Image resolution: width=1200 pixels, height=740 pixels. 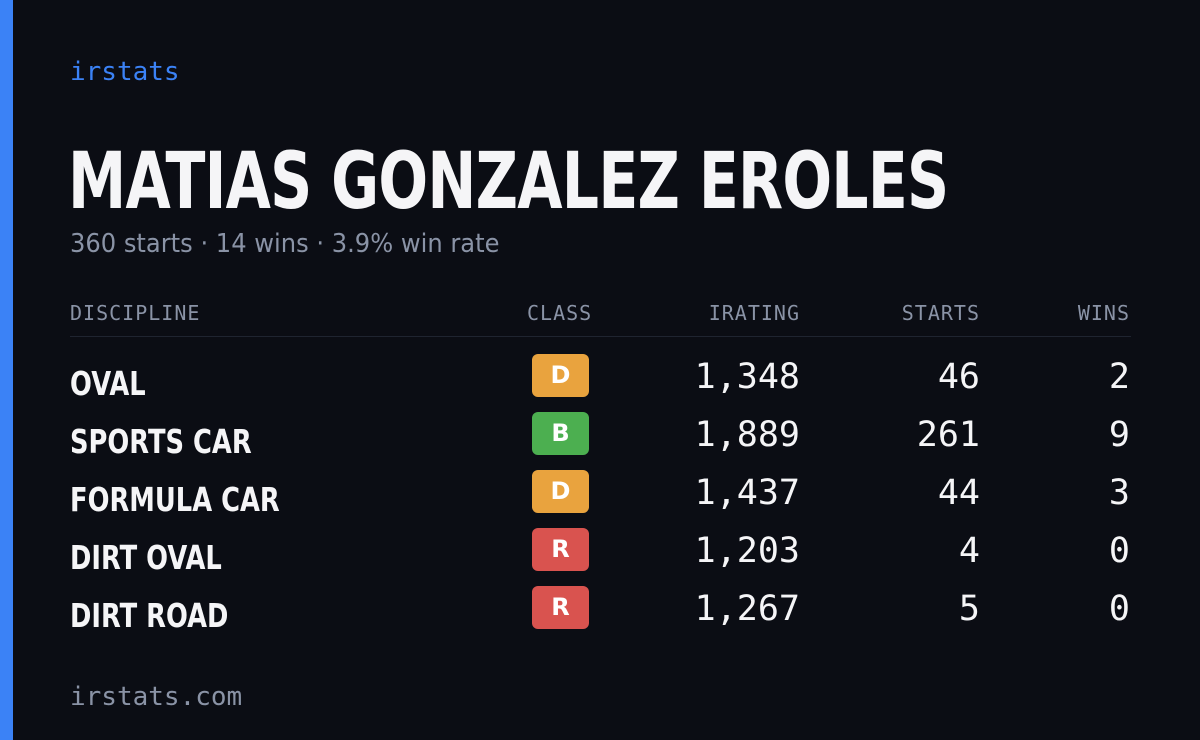 What do you see at coordinates (948, 435) in the screenshot?
I see `starts-value: 261` at bounding box center [948, 435].